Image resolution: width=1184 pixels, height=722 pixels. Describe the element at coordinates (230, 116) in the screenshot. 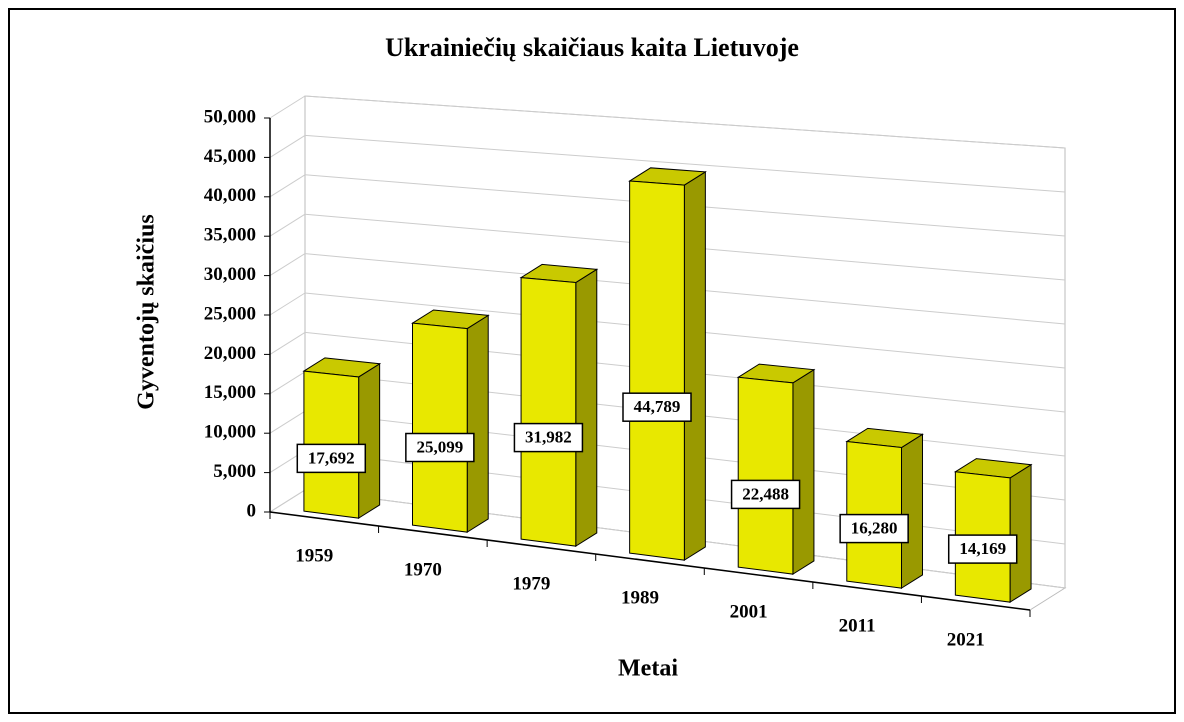

I see `y-tick-label: 50,000` at that location.